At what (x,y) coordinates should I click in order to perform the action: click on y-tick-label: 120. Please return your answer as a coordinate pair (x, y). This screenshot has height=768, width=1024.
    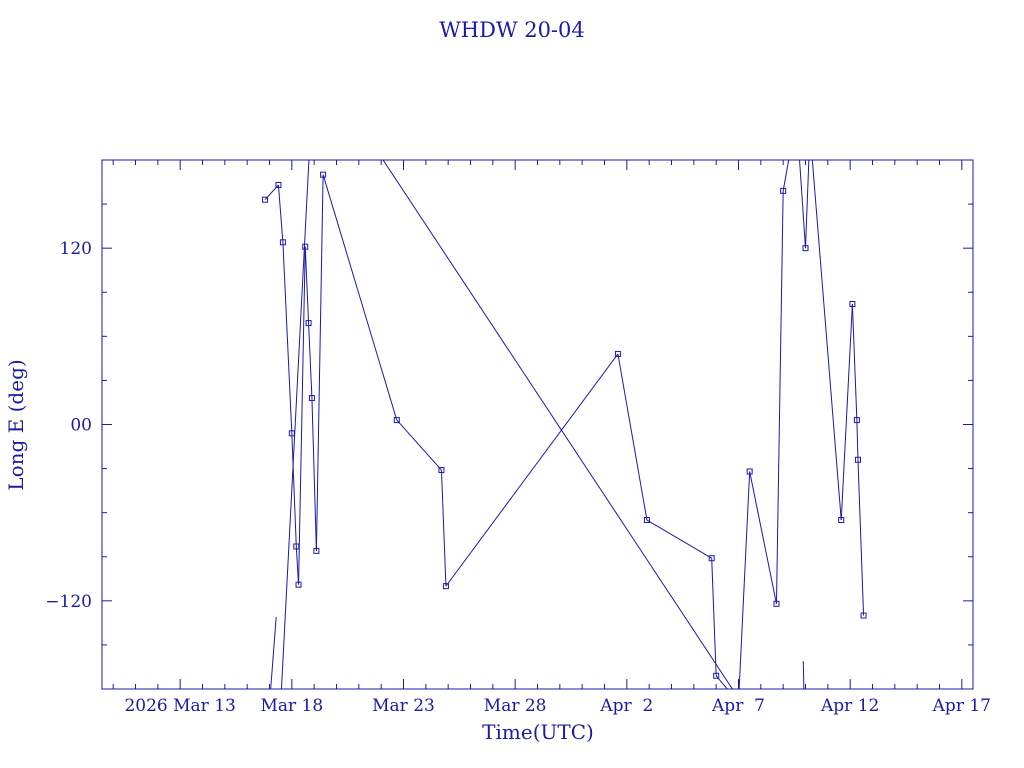
    Looking at the image, I should click on (76, 249).